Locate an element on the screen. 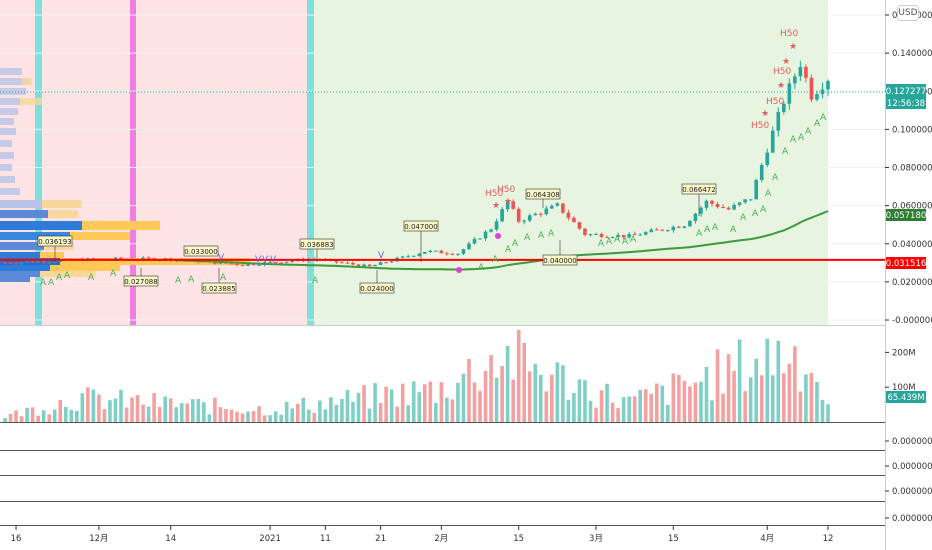 The image size is (932, 550). volume-tick-label: 200M is located at coordinates (904, 353).